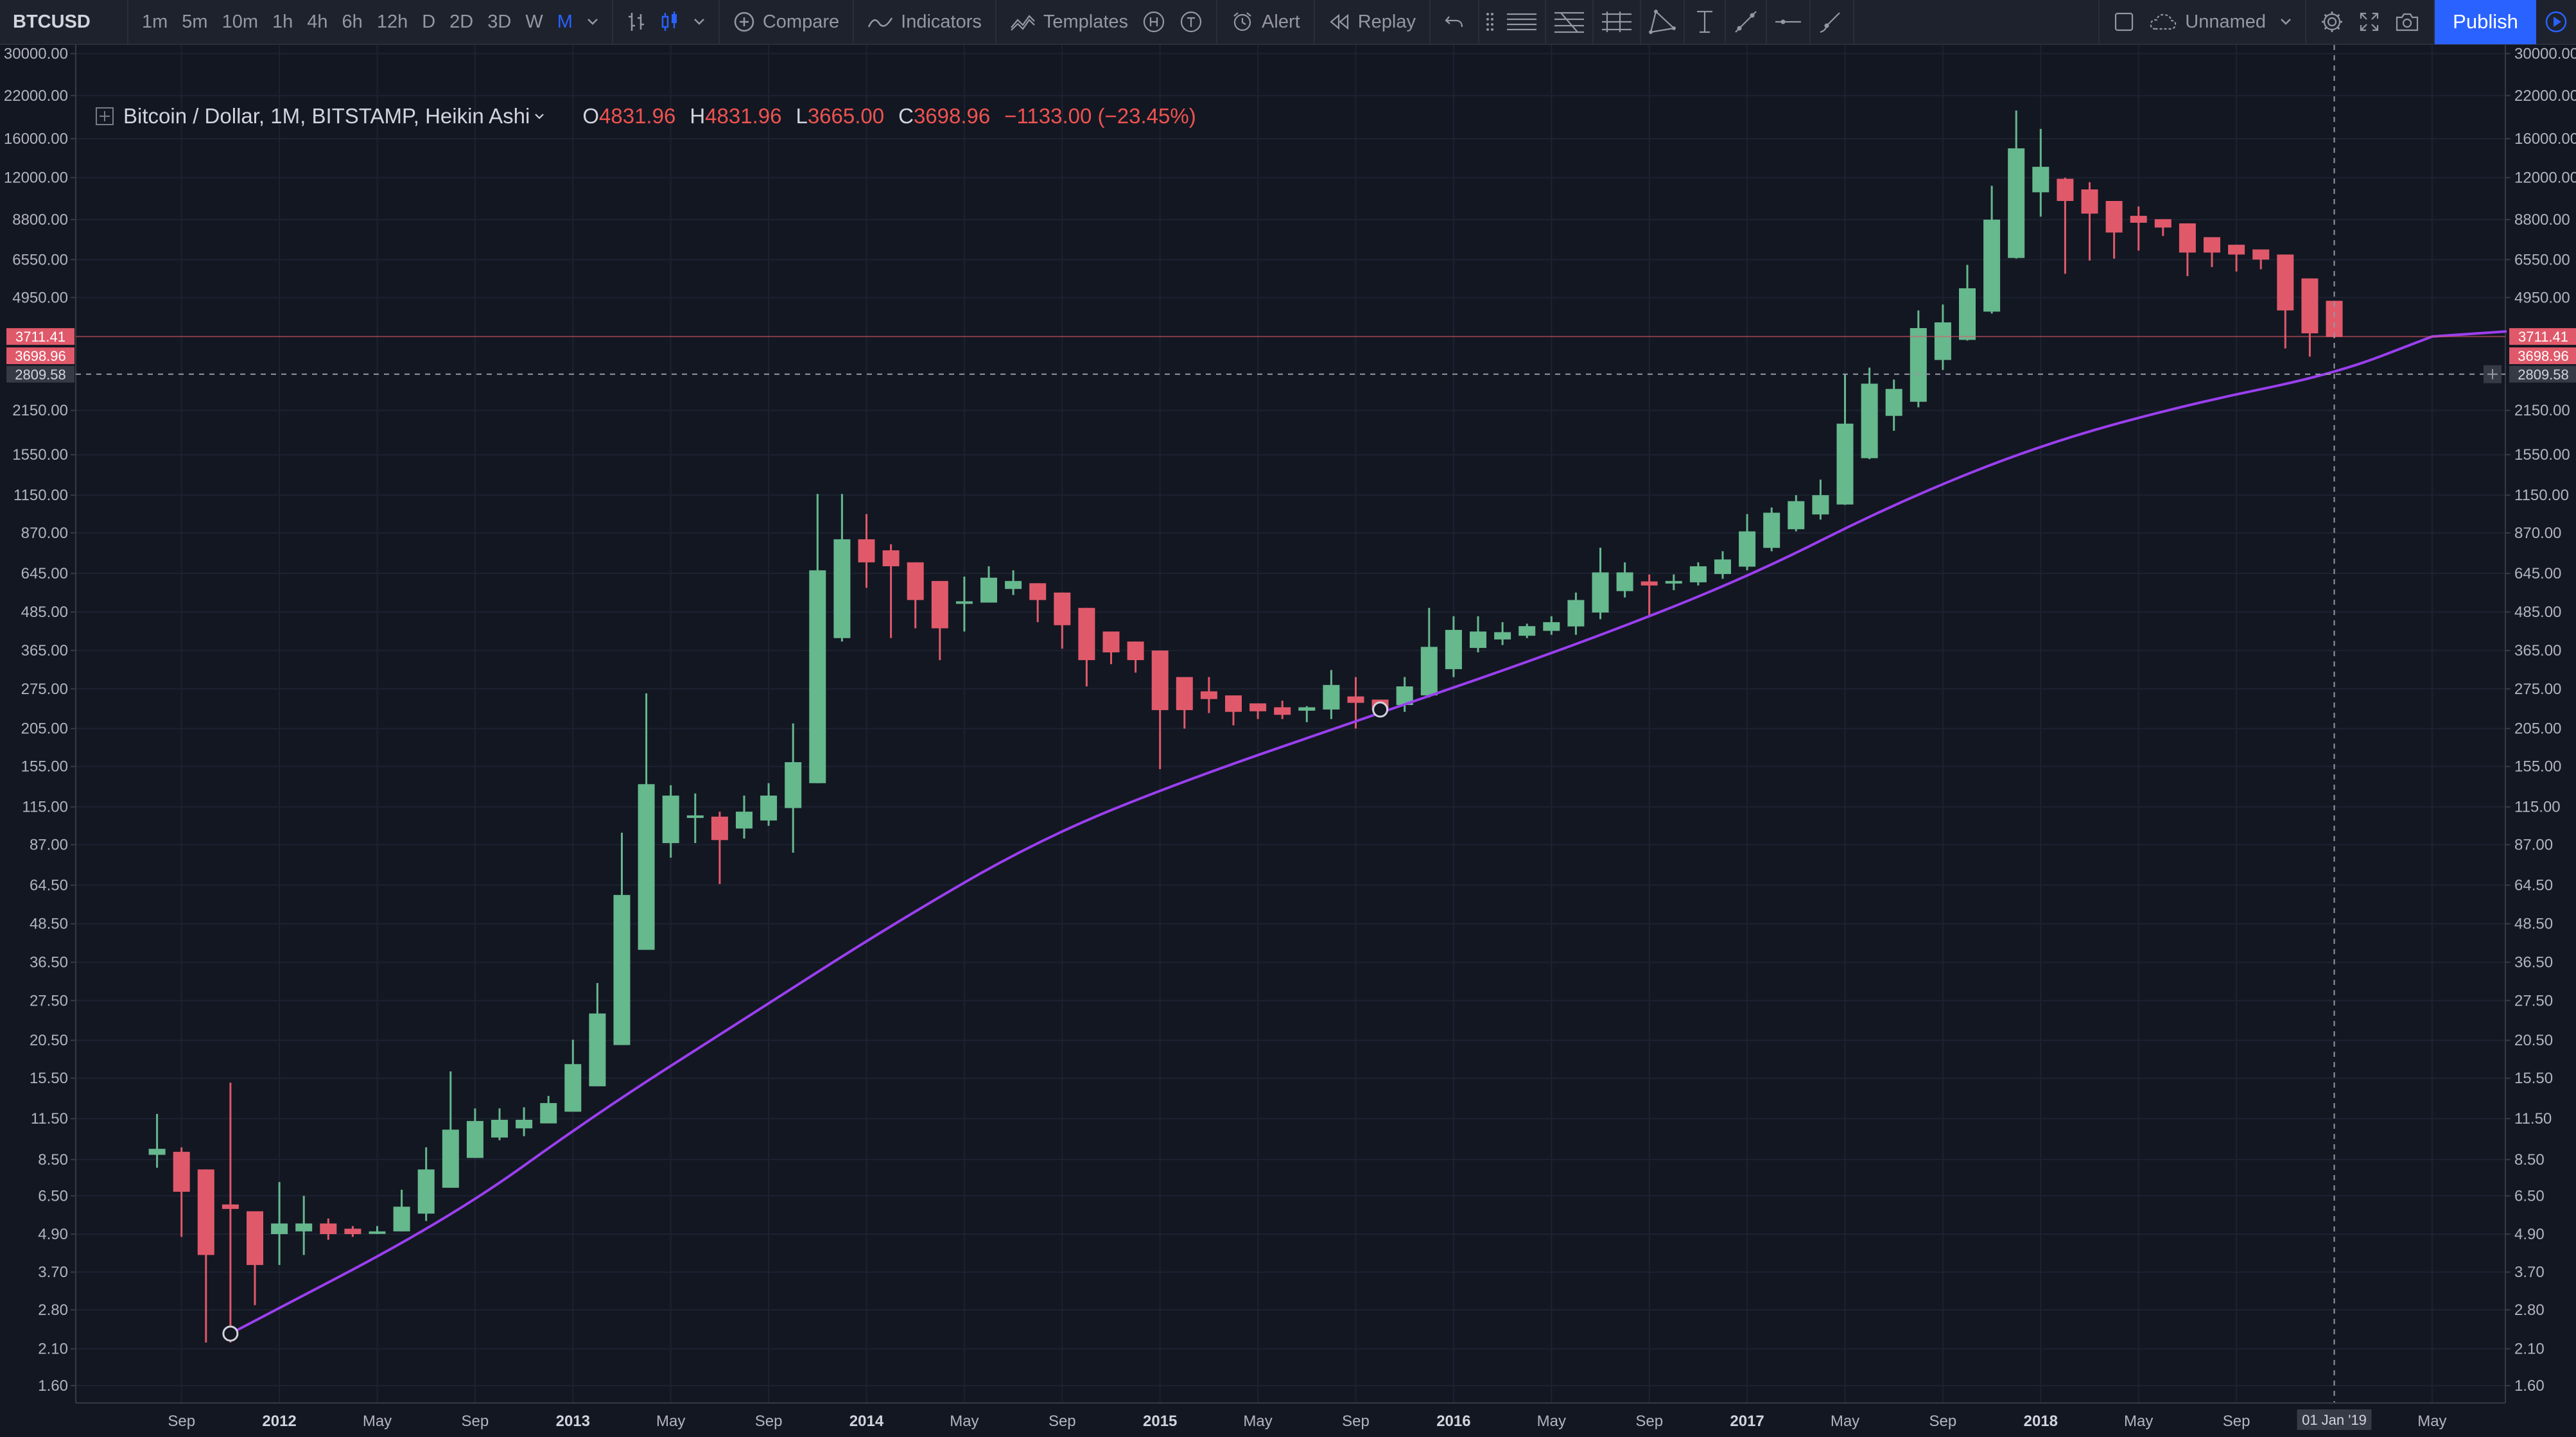 The width and height of the screenshot is (2576, 1437). I want to click on pitchfork-tool, so click(1617, 22).